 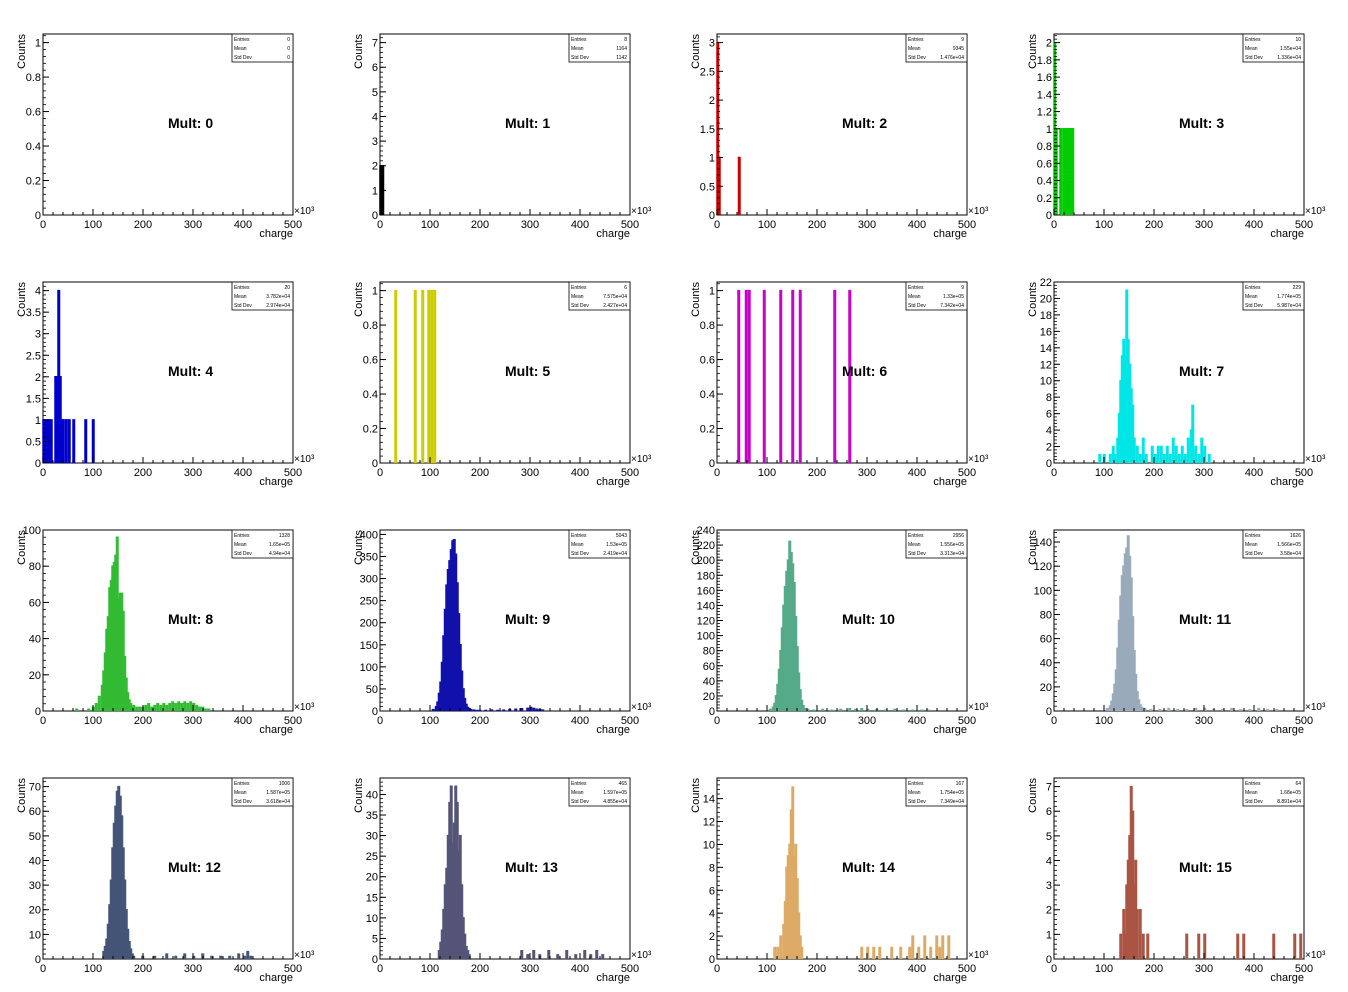 I want to click on multiplicity-label: Mult: 1, so click(x=527, y=123).